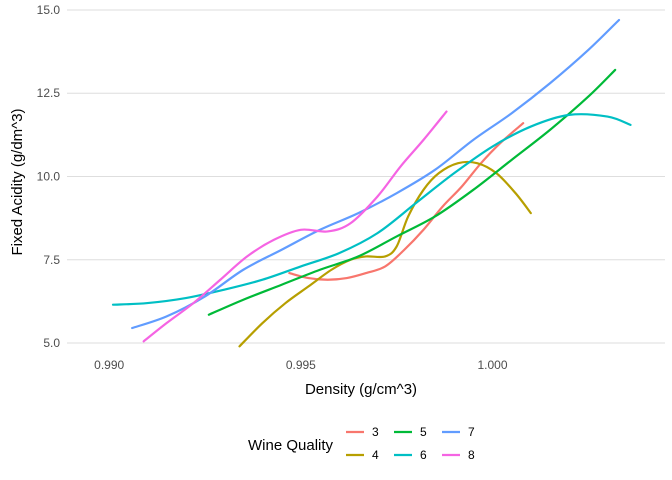 The height and width of the screenshot is (480, 672). I want to click on legend-label-quality-7: 7, so click(471, 432).